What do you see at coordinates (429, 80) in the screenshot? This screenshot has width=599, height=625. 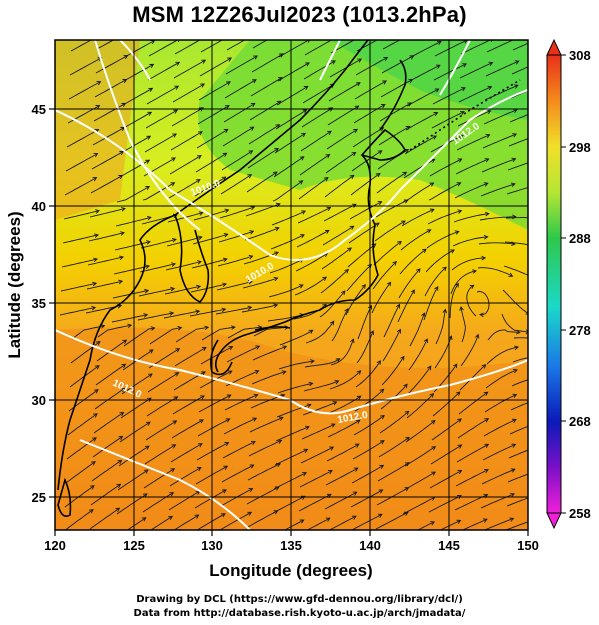 I see `cooler-region` at bounding box center [429, 80].